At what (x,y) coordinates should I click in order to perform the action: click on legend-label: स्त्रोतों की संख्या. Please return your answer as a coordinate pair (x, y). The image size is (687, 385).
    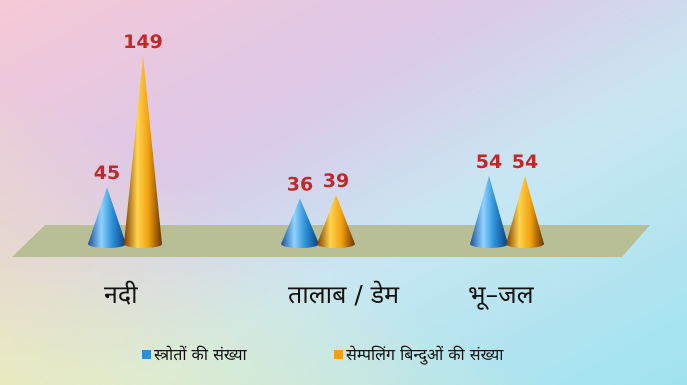
    Looking at the image, I should click on (201, 354).